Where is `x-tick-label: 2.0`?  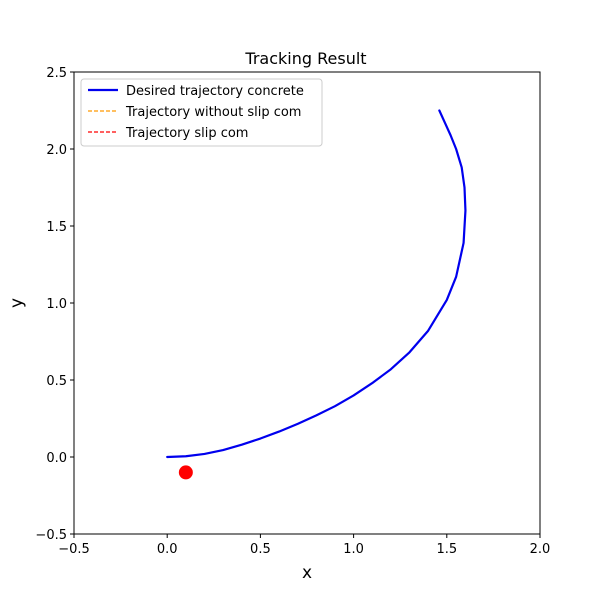 x-tick-label: 2.0 is located at coordinates (540, 549).